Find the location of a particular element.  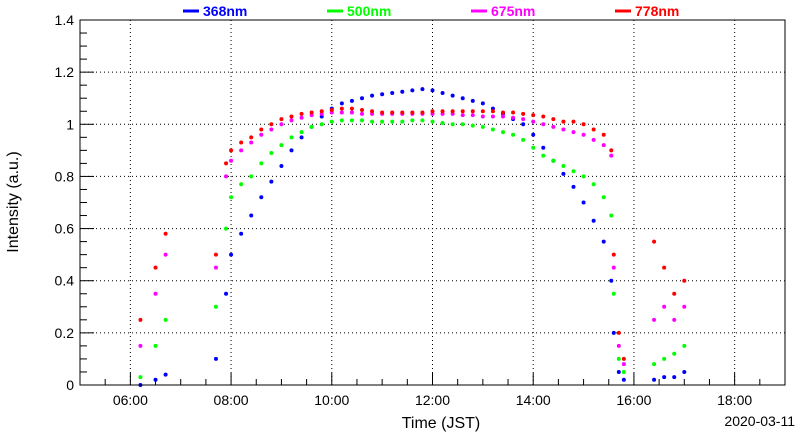

x-tick-label: 06:00 is located at coordinates (130, 400).